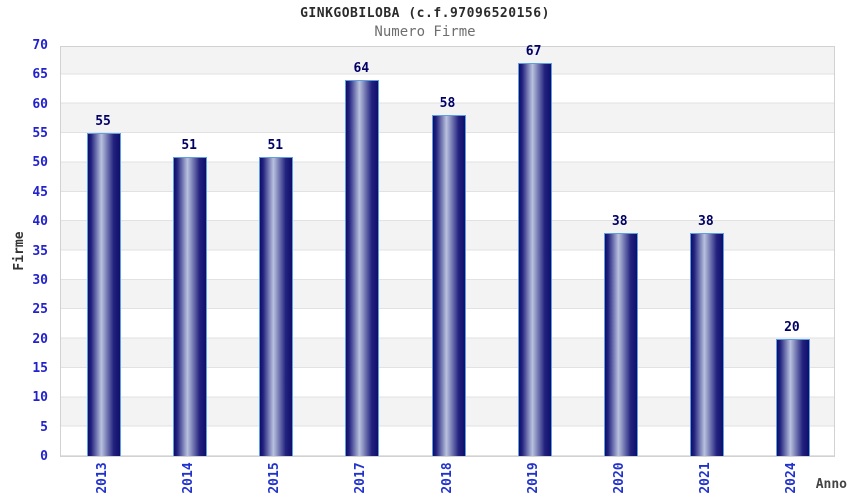 The width and height of the screenshot is (850, 500). I want to click on x-tick-label: 2018, so click(447, 478).